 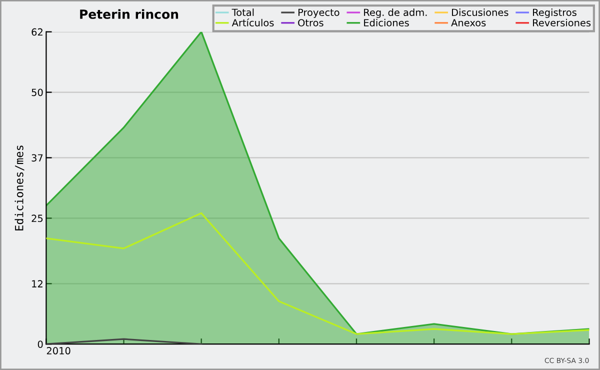 What do you see at coordinates (311, 22) in the screenshot?
I see `legend-label: Otros` at bounding box center [311, 22].